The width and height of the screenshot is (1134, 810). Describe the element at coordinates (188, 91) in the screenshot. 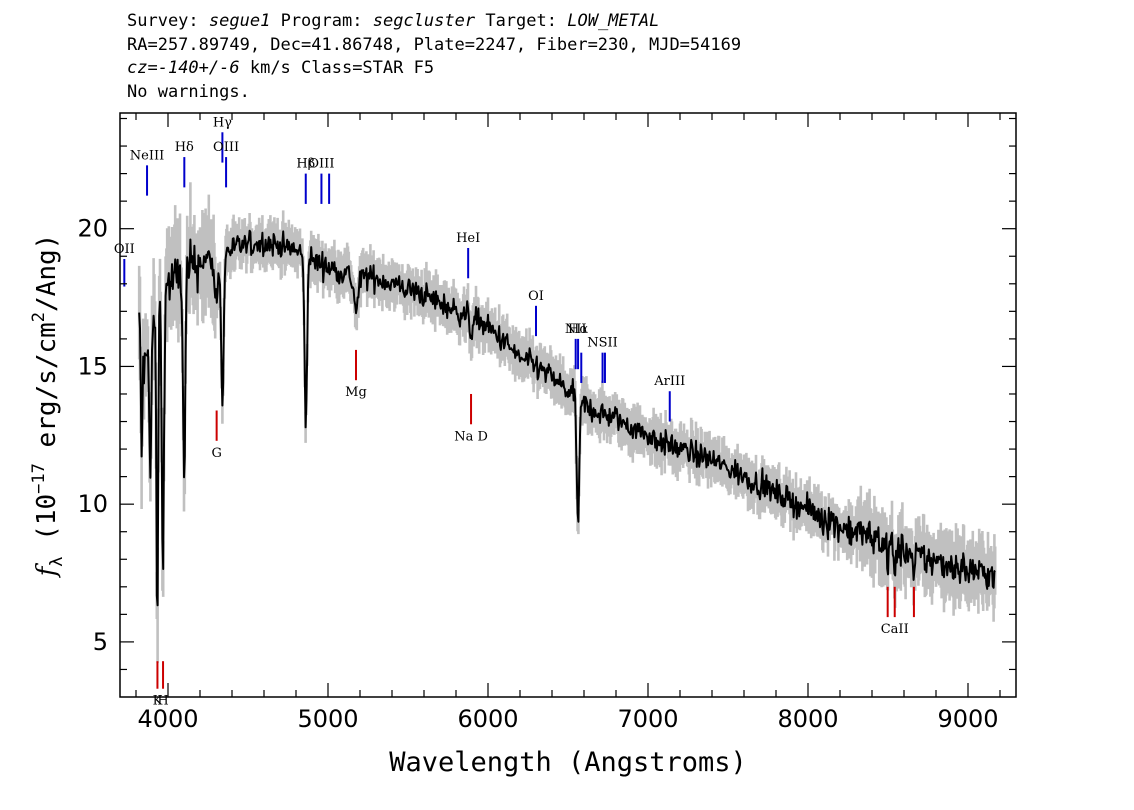

I see `header-line-warnings: No warnings.` at that location.